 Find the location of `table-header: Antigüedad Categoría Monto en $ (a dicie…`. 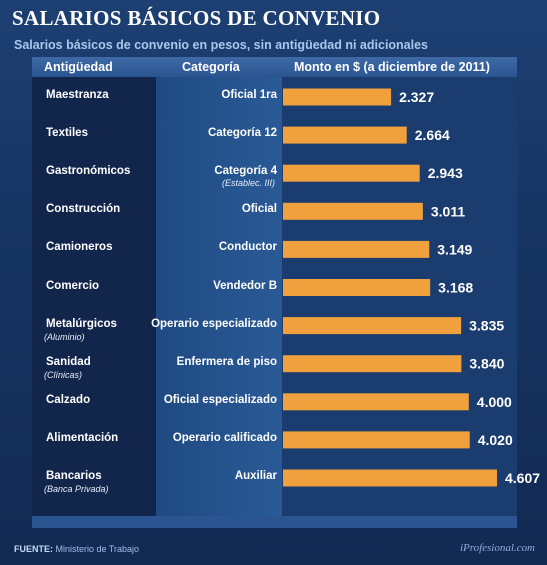

table-header: Antigüedad Categoría Monto en $ (a dicie… is located at coordinates (274, 67).